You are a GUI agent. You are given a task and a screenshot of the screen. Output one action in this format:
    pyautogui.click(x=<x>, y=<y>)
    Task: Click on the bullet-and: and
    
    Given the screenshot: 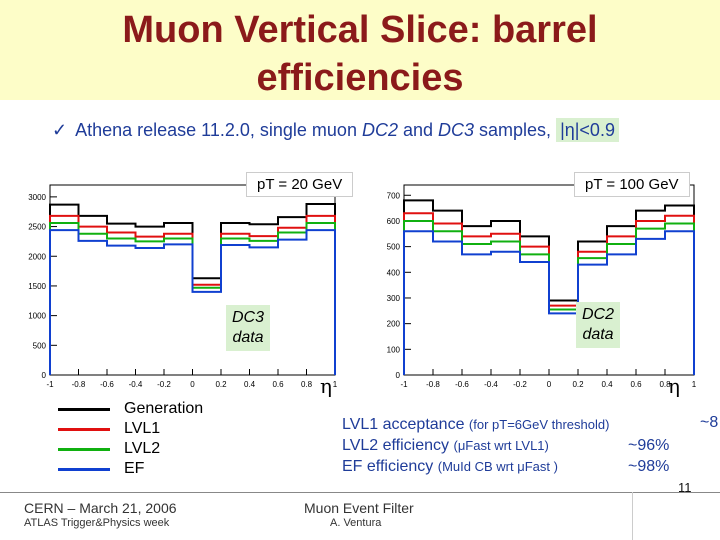 What is the action you would take?
    pyautogui.click(x=418, y=130)
    